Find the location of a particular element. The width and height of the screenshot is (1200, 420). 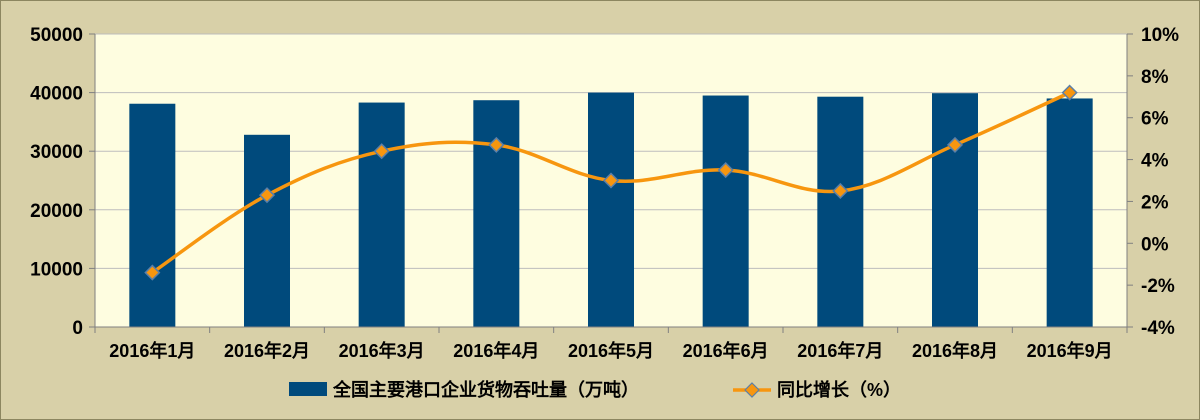

legend: 全国主要港口企业货物吞吐量（万吨） 同比增长（%） is located at coordinates (595, 389).